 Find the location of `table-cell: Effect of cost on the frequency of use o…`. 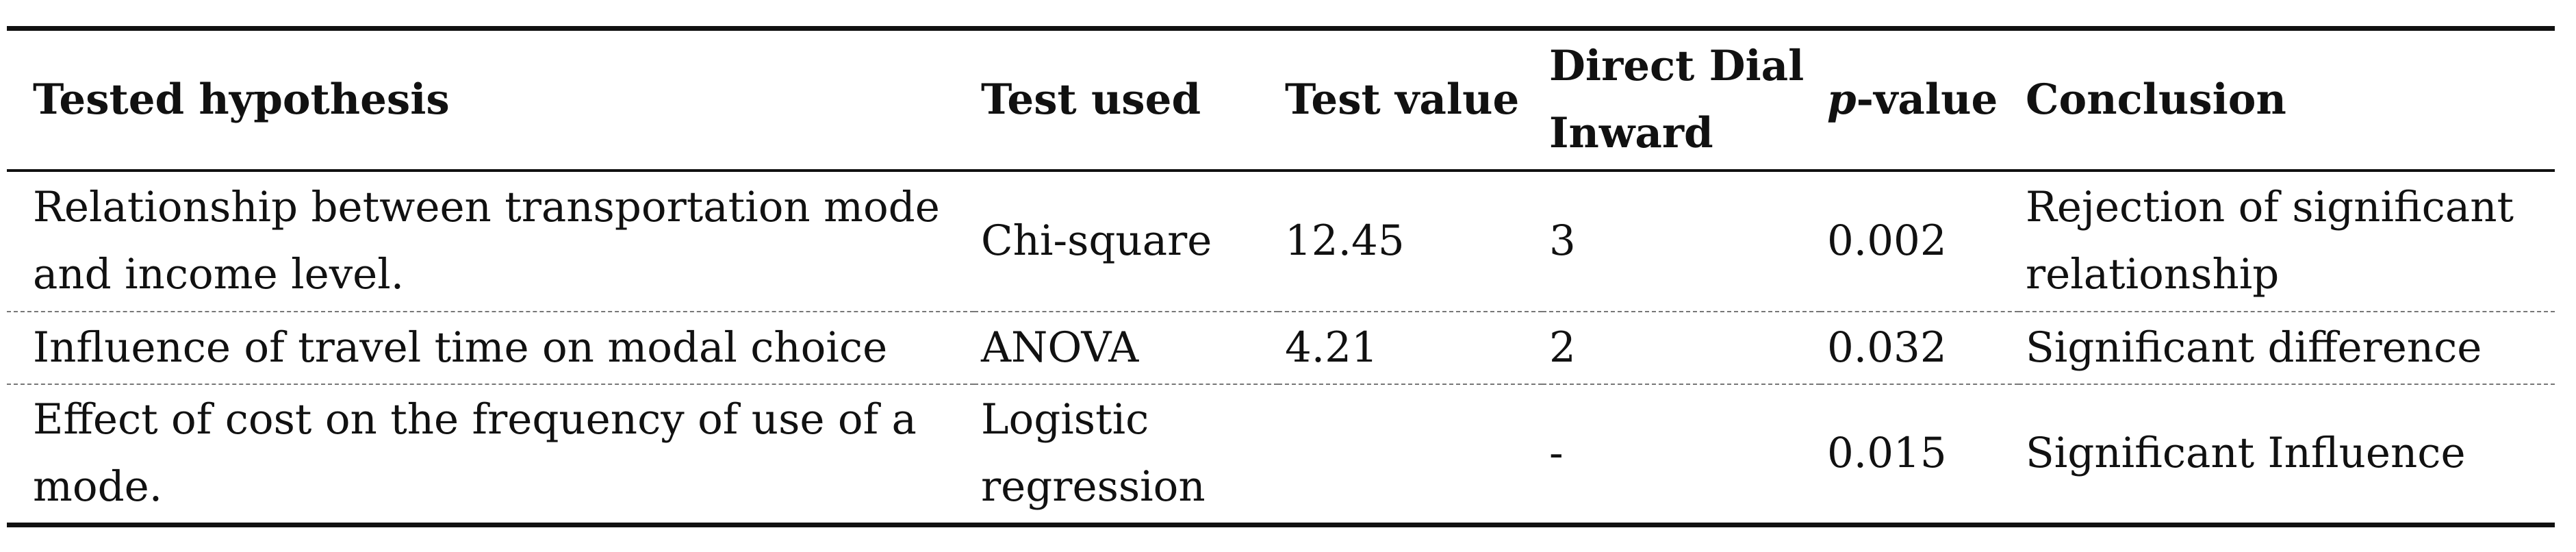

table-cell: Effect of cost on the frequency of use o… is located at coordinates (490, 454).